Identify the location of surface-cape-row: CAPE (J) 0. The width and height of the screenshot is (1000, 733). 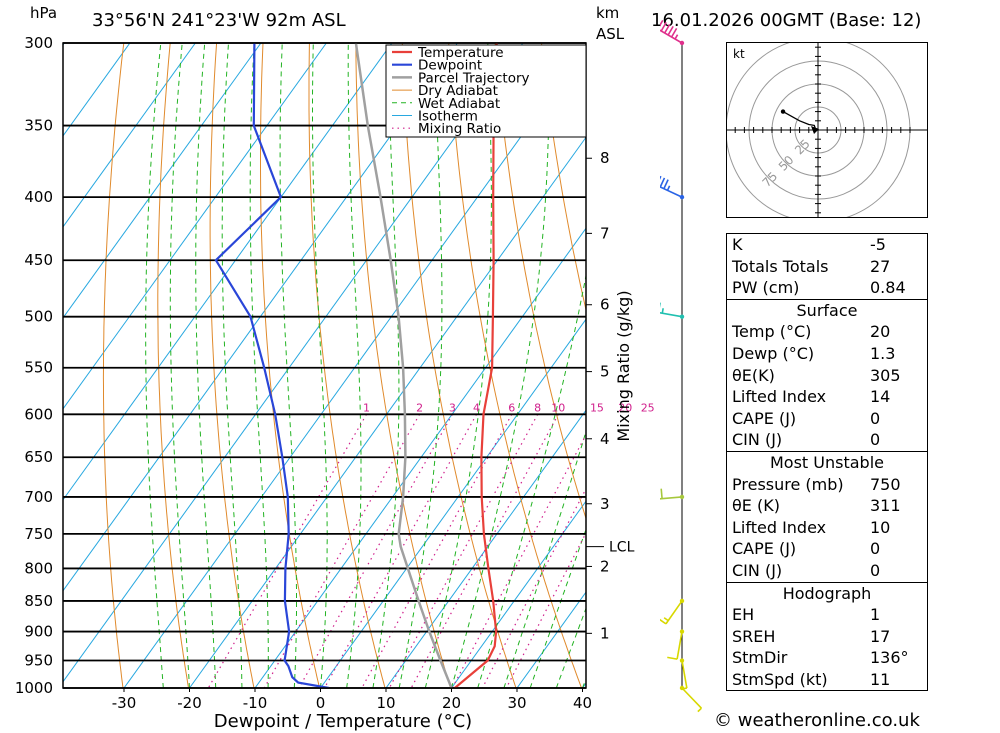
(827, 419).